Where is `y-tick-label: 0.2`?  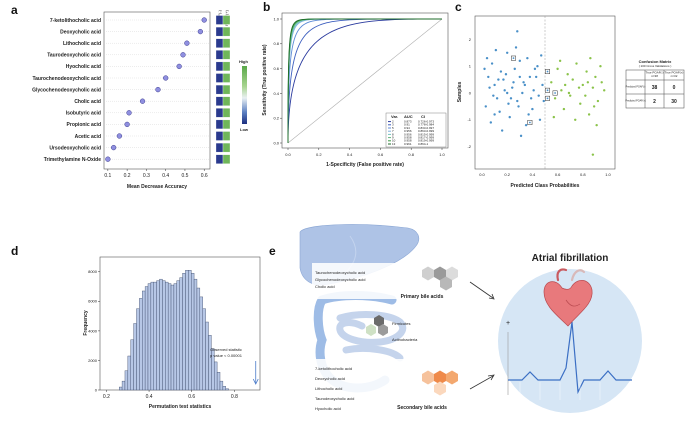 y-tick-label: 0.2 is located at coordinates (276, 118).